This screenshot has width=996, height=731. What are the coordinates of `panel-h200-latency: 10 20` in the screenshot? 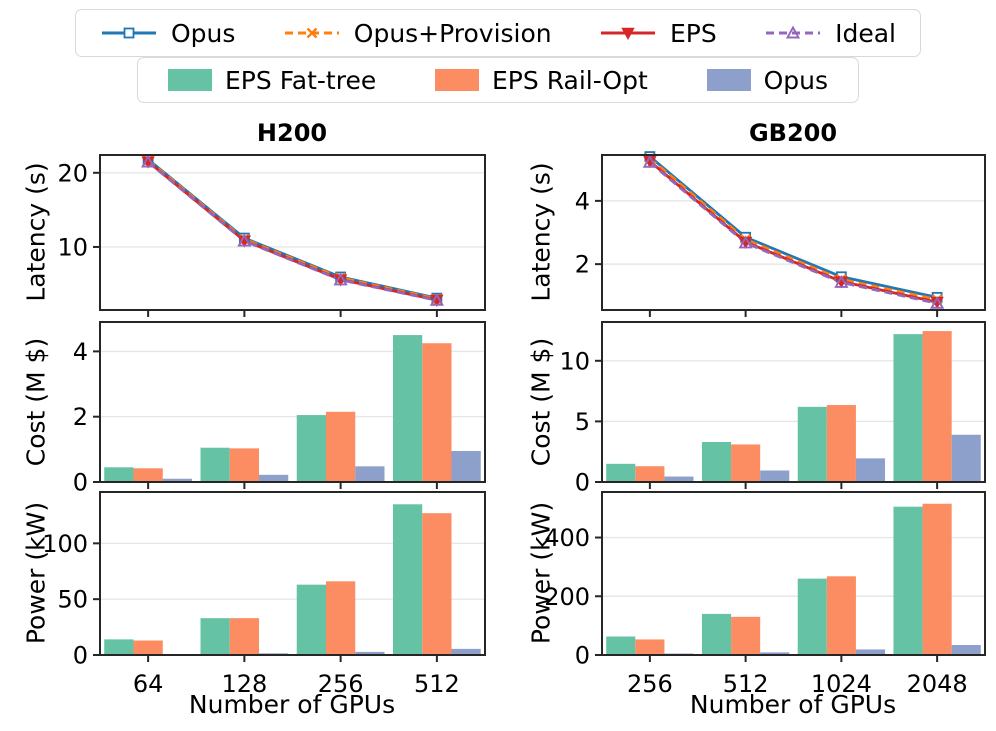 It's located at (260, 235).